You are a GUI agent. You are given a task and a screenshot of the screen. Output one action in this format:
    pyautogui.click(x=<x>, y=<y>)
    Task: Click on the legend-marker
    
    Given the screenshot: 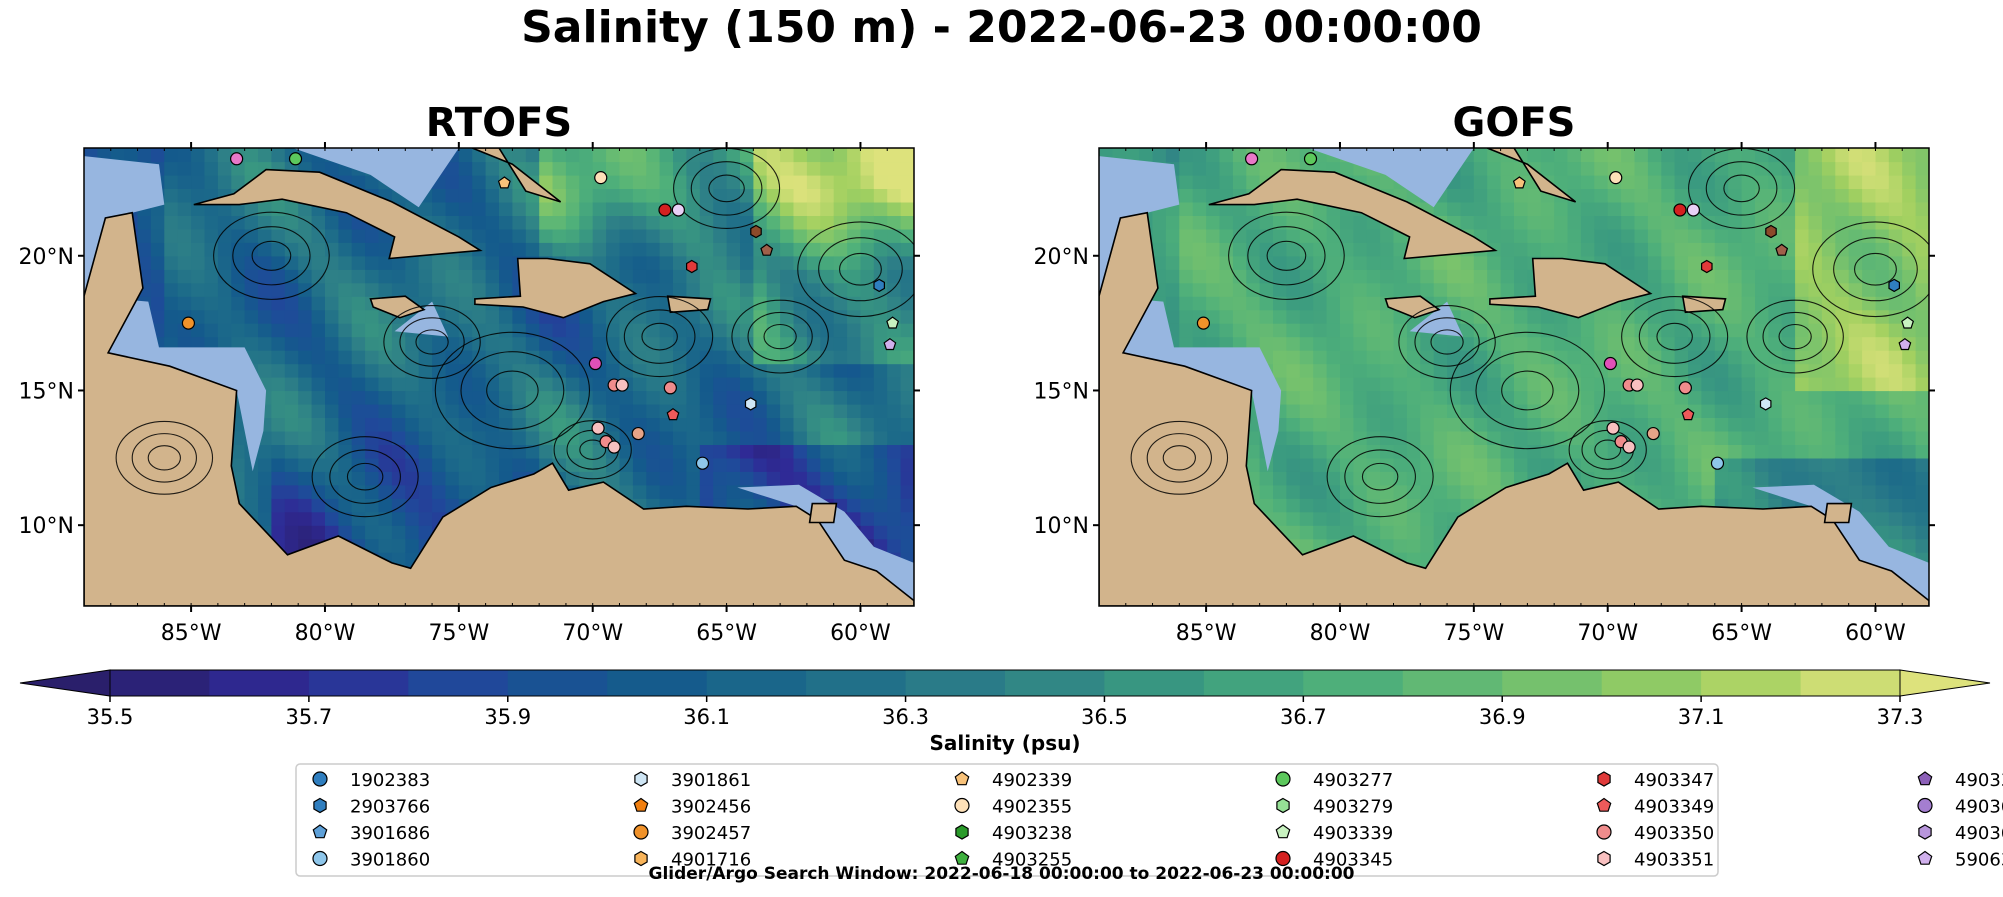 What is the action you would take?
    pyautogui.click(x=1283, y=805)
    